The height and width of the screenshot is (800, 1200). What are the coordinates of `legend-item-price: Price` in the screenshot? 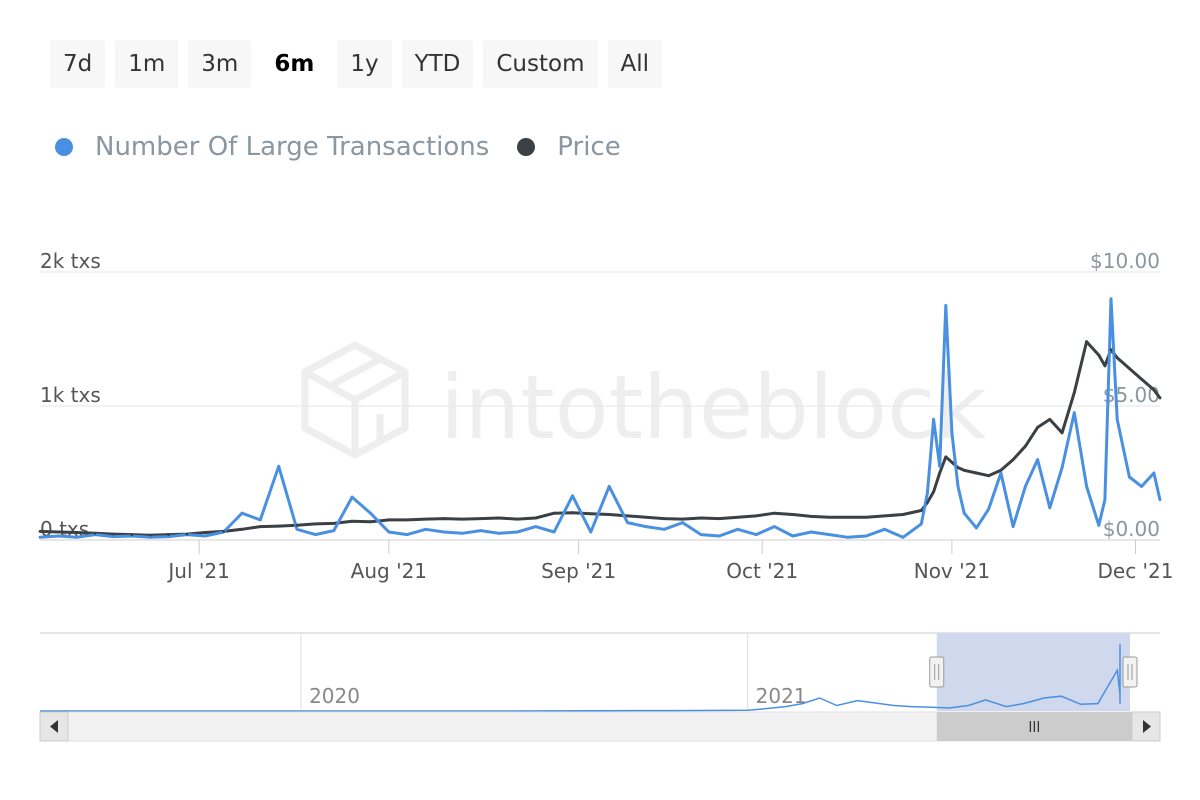 It's located at (569, 147).